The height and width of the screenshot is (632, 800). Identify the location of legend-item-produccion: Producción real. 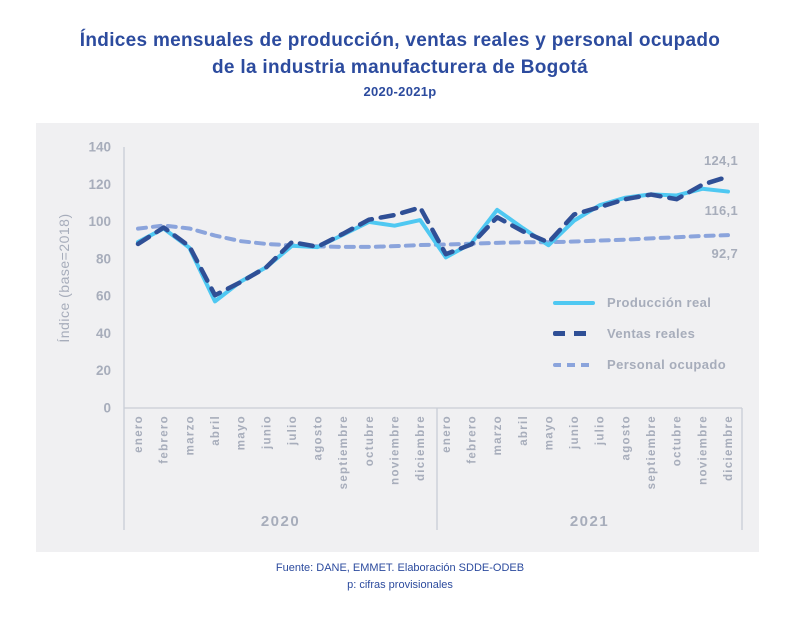
(639, 302).